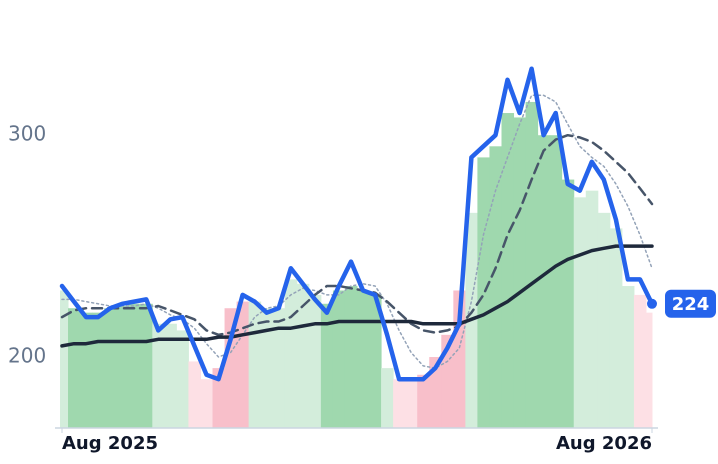 The height and width of the screenshot is (464, 718). What do you see at coordinates (27, 134) in the screenshot?
I see `y-tick-label: 300` at bounding box center [27, 134].